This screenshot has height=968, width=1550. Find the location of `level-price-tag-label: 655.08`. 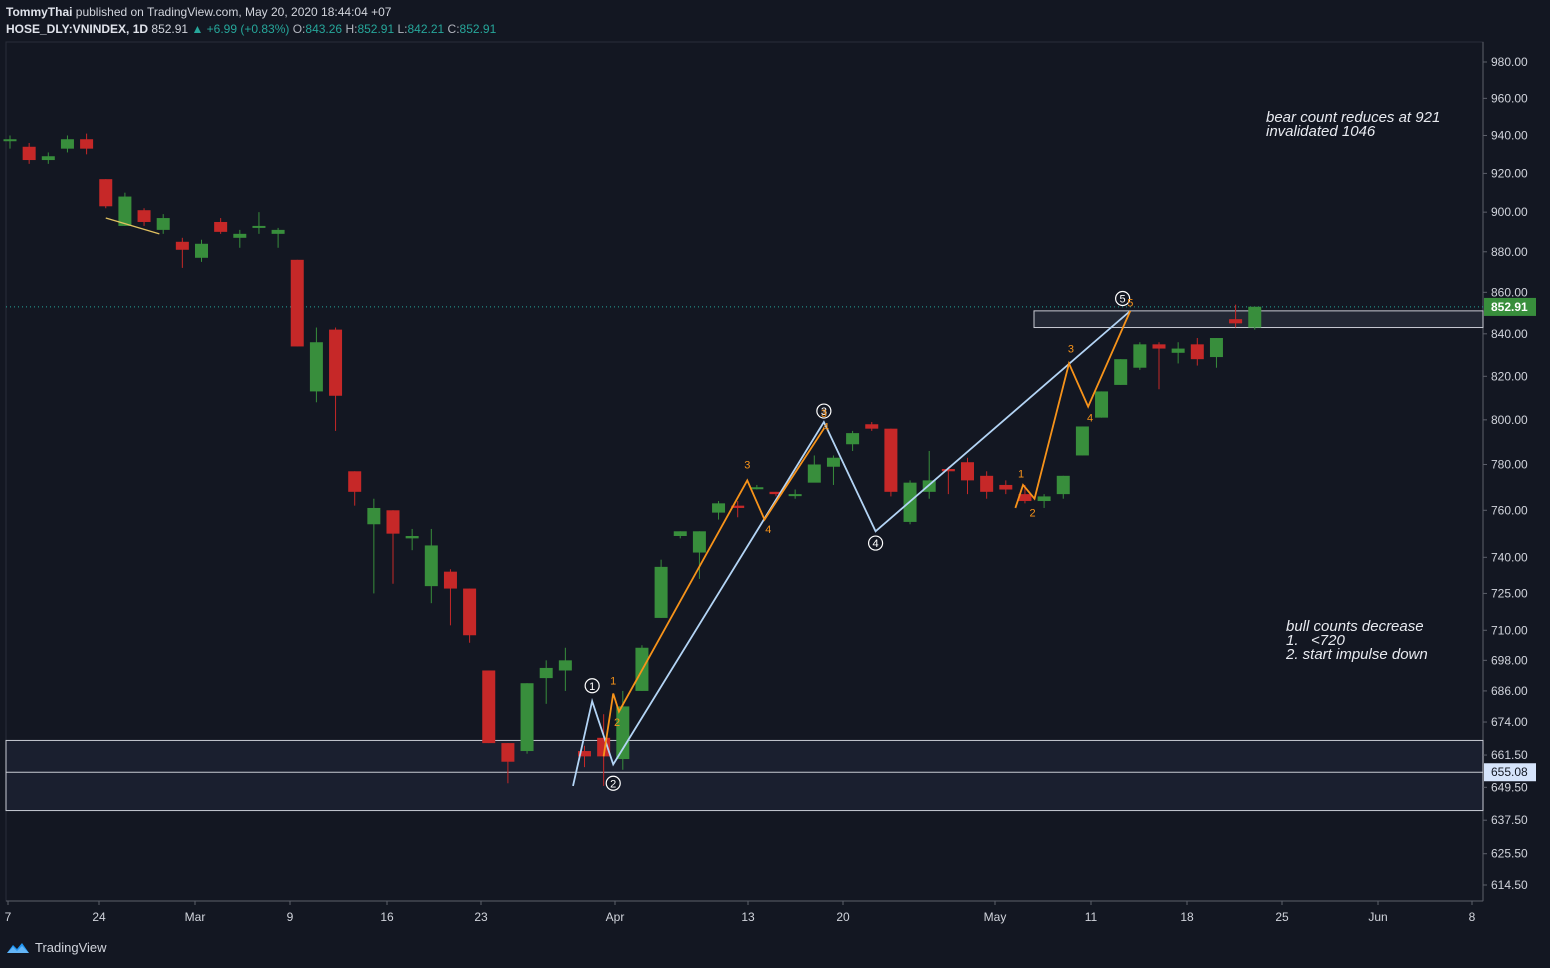

level-price-tag-label: 655.08 is located at coordinates (1509, 772).